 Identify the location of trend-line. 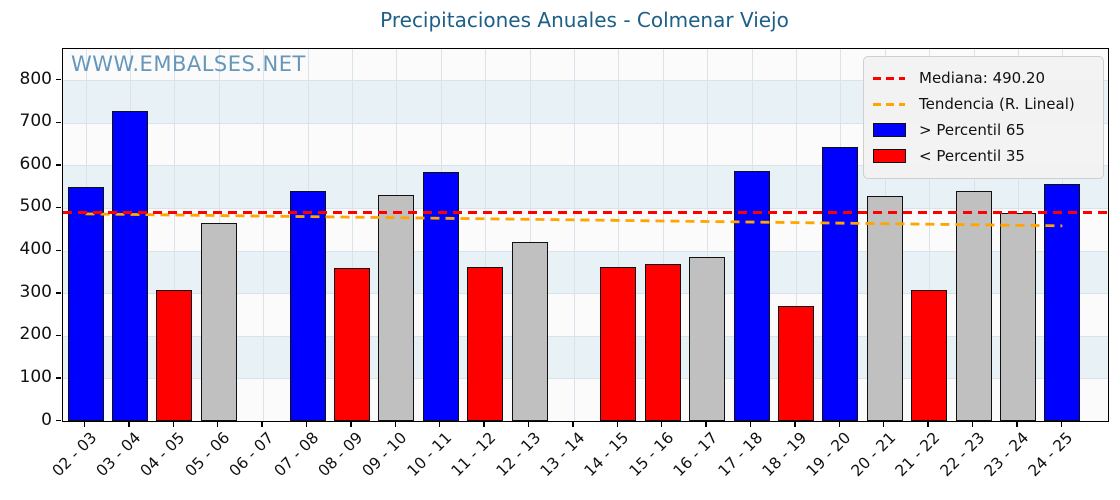
(574, 220).